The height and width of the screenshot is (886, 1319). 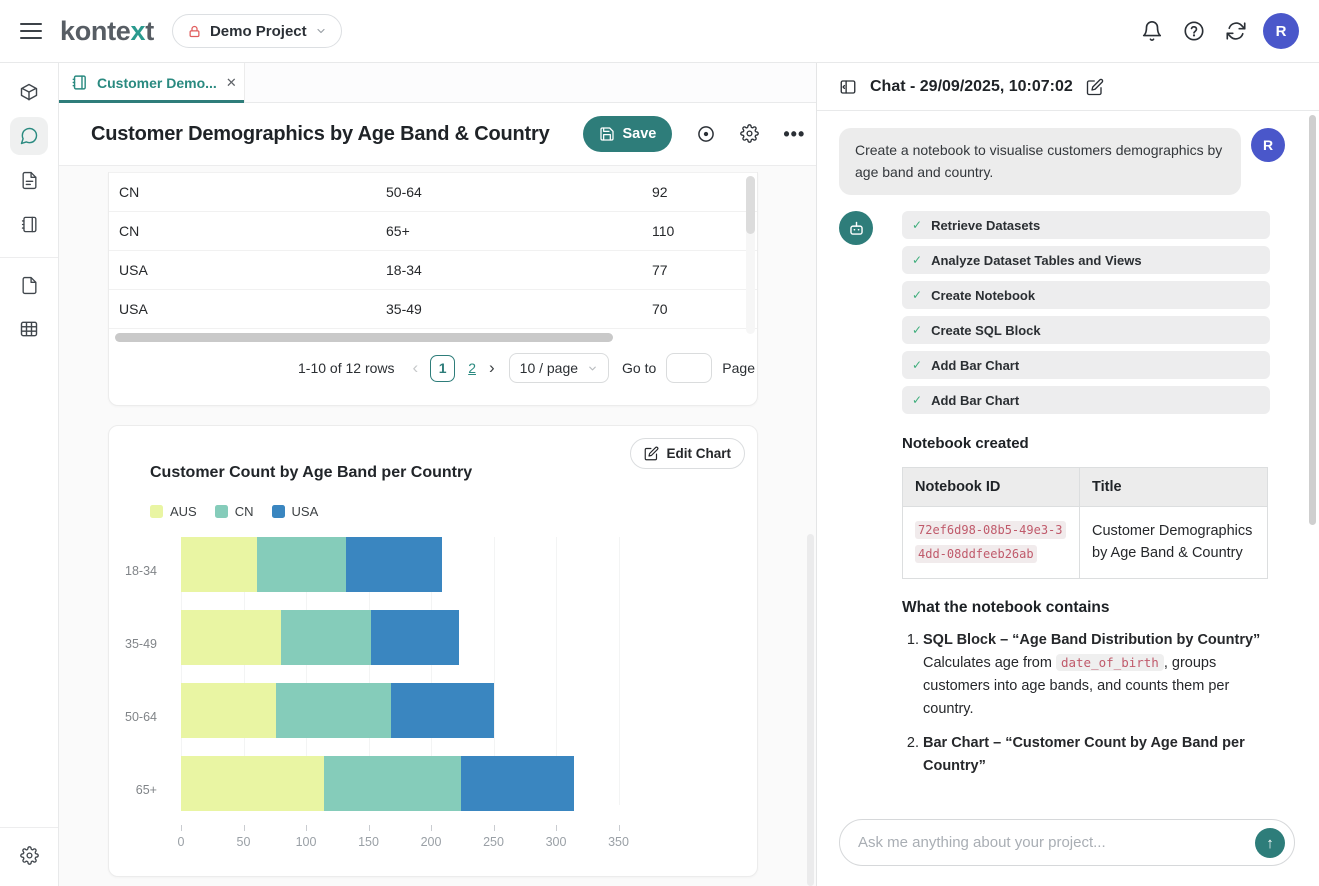 I want to click on notebook-id-code: 72ef6d98-08b5-49e3-34dd-08ddfeeb26ab, so click(x=990, y=542).